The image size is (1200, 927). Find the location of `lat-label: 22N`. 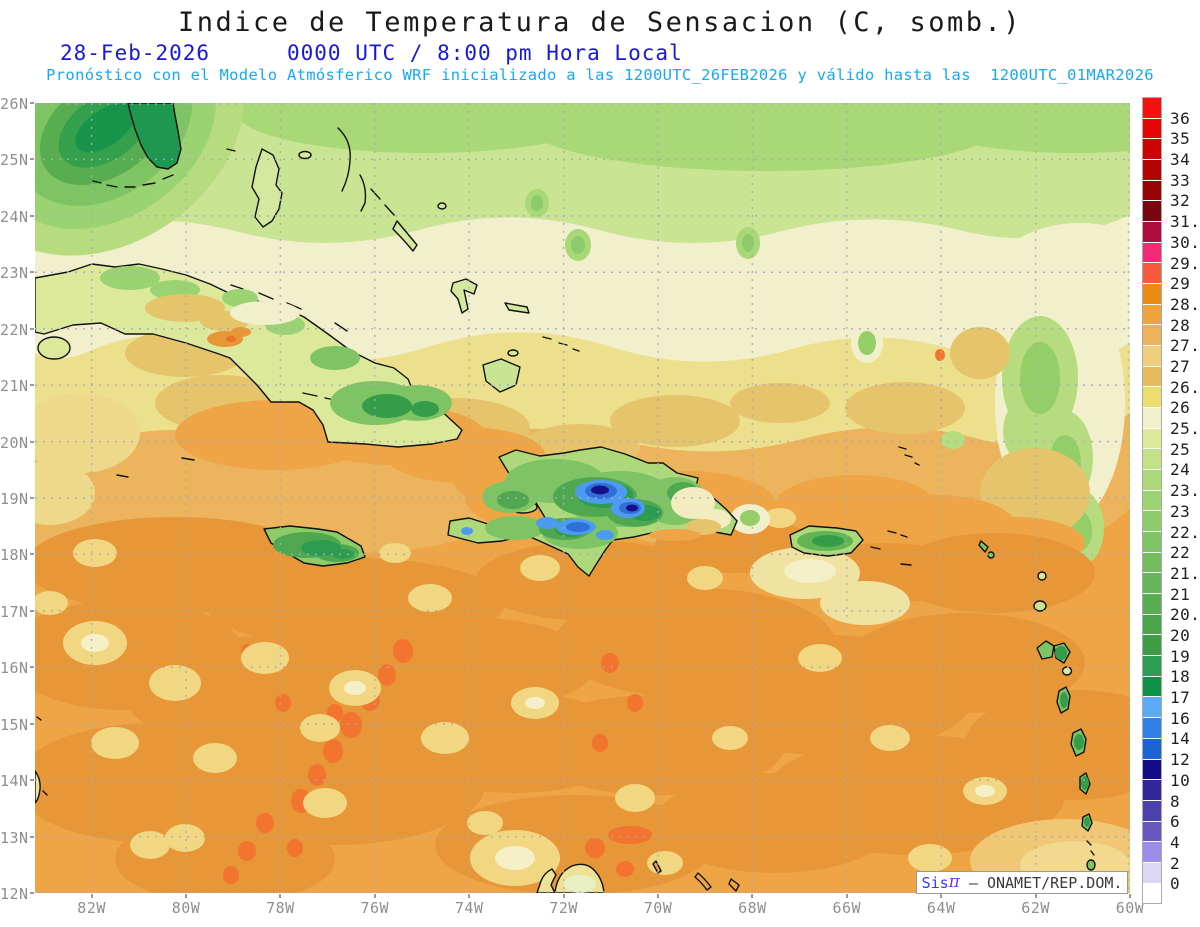

lat-label: 22N is located at coordinates (14, 329).